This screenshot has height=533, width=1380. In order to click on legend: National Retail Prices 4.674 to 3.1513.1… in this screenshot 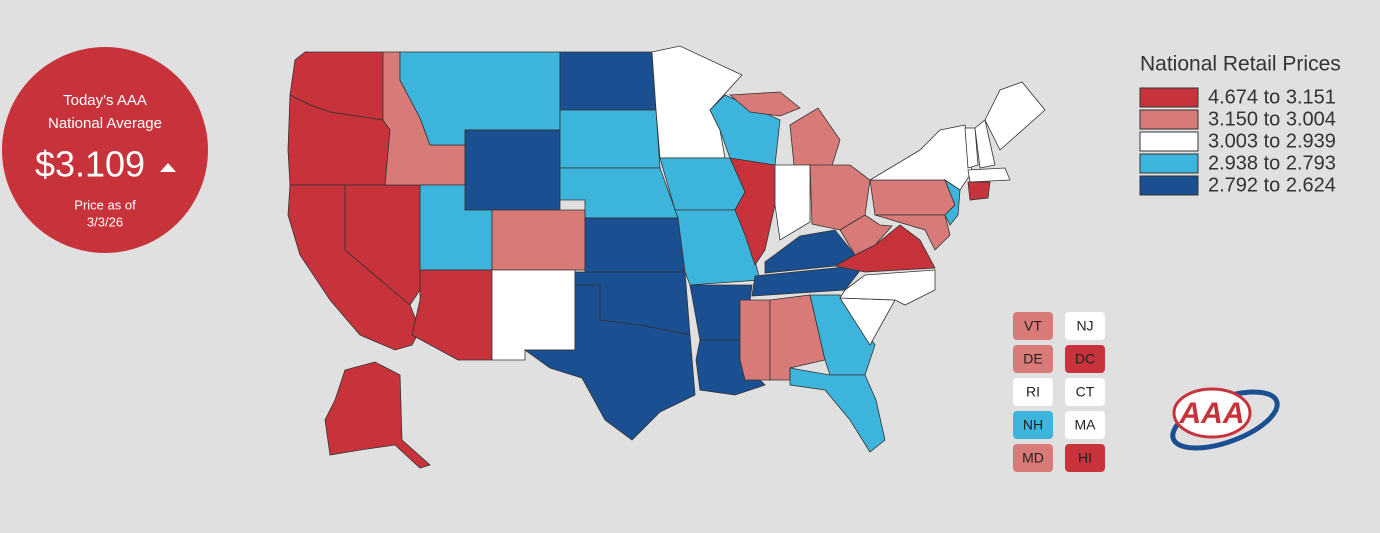, I will do `click(1240, 124)`.